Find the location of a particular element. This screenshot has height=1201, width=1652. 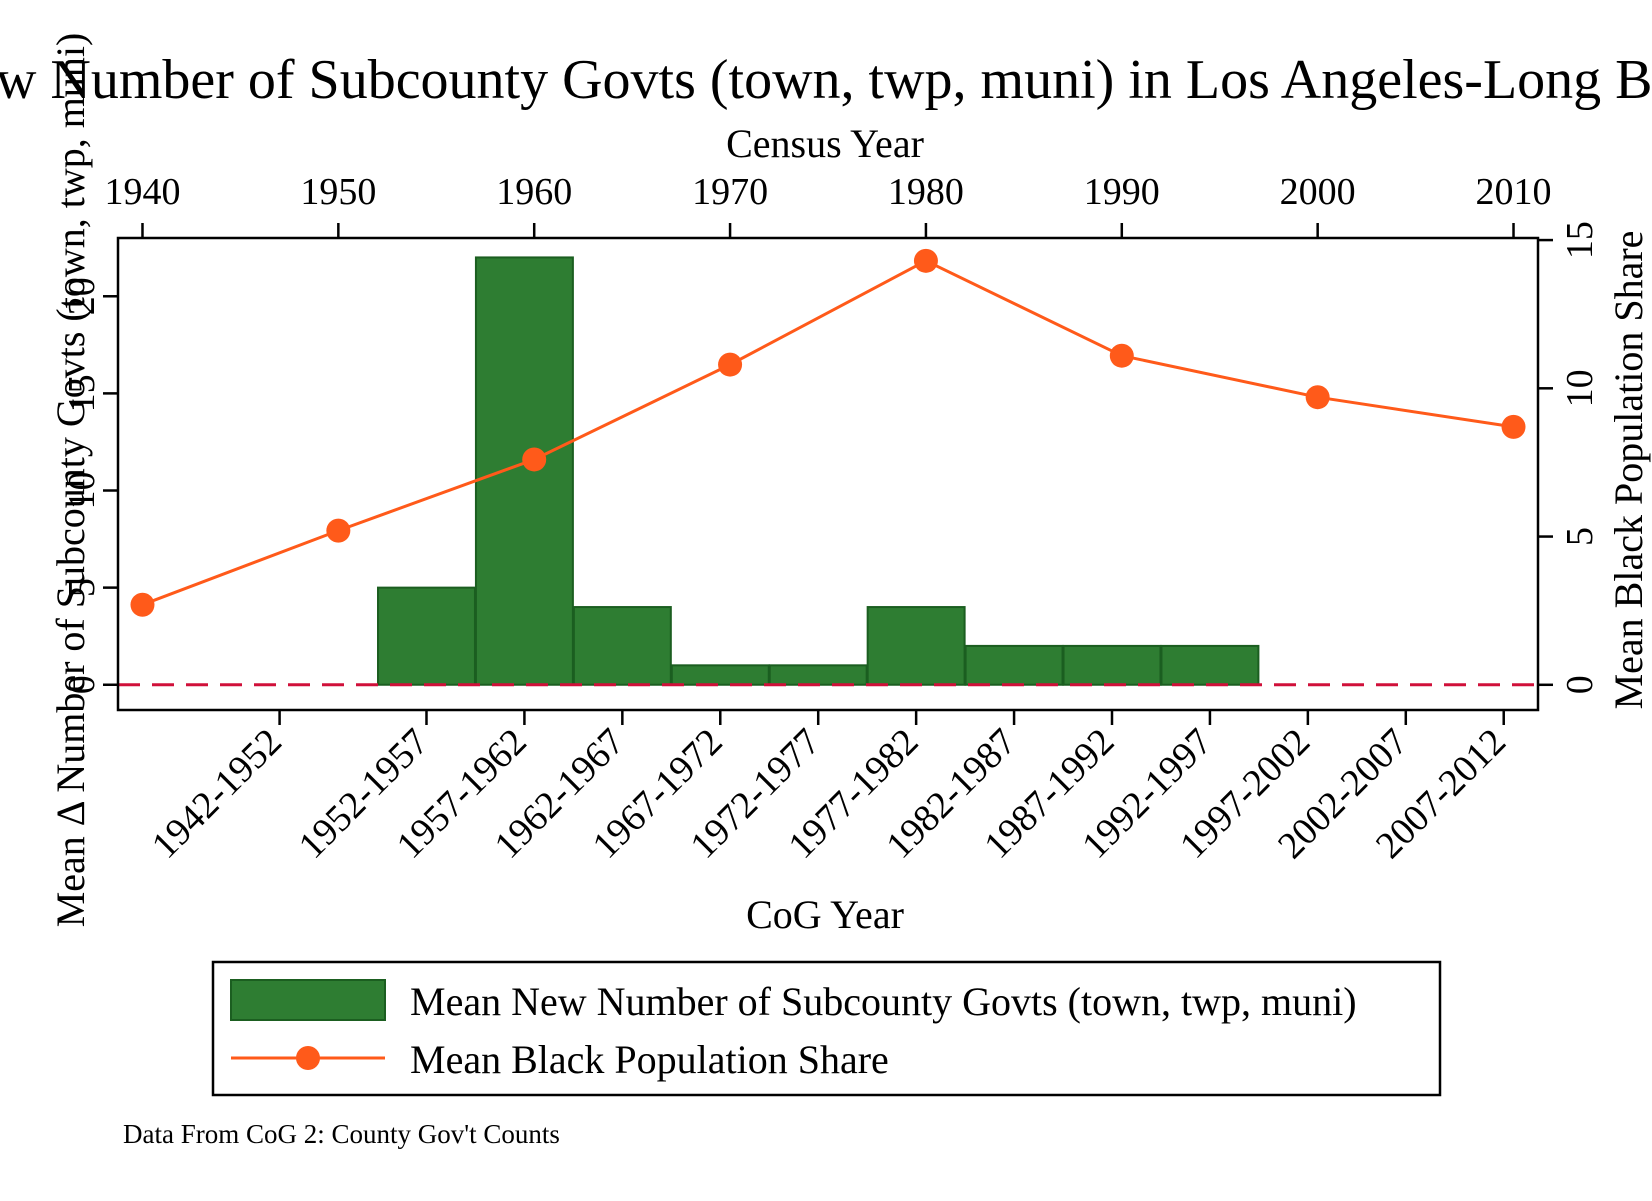

y-tick-label-0: 0 is located at coordinates (82, 684).